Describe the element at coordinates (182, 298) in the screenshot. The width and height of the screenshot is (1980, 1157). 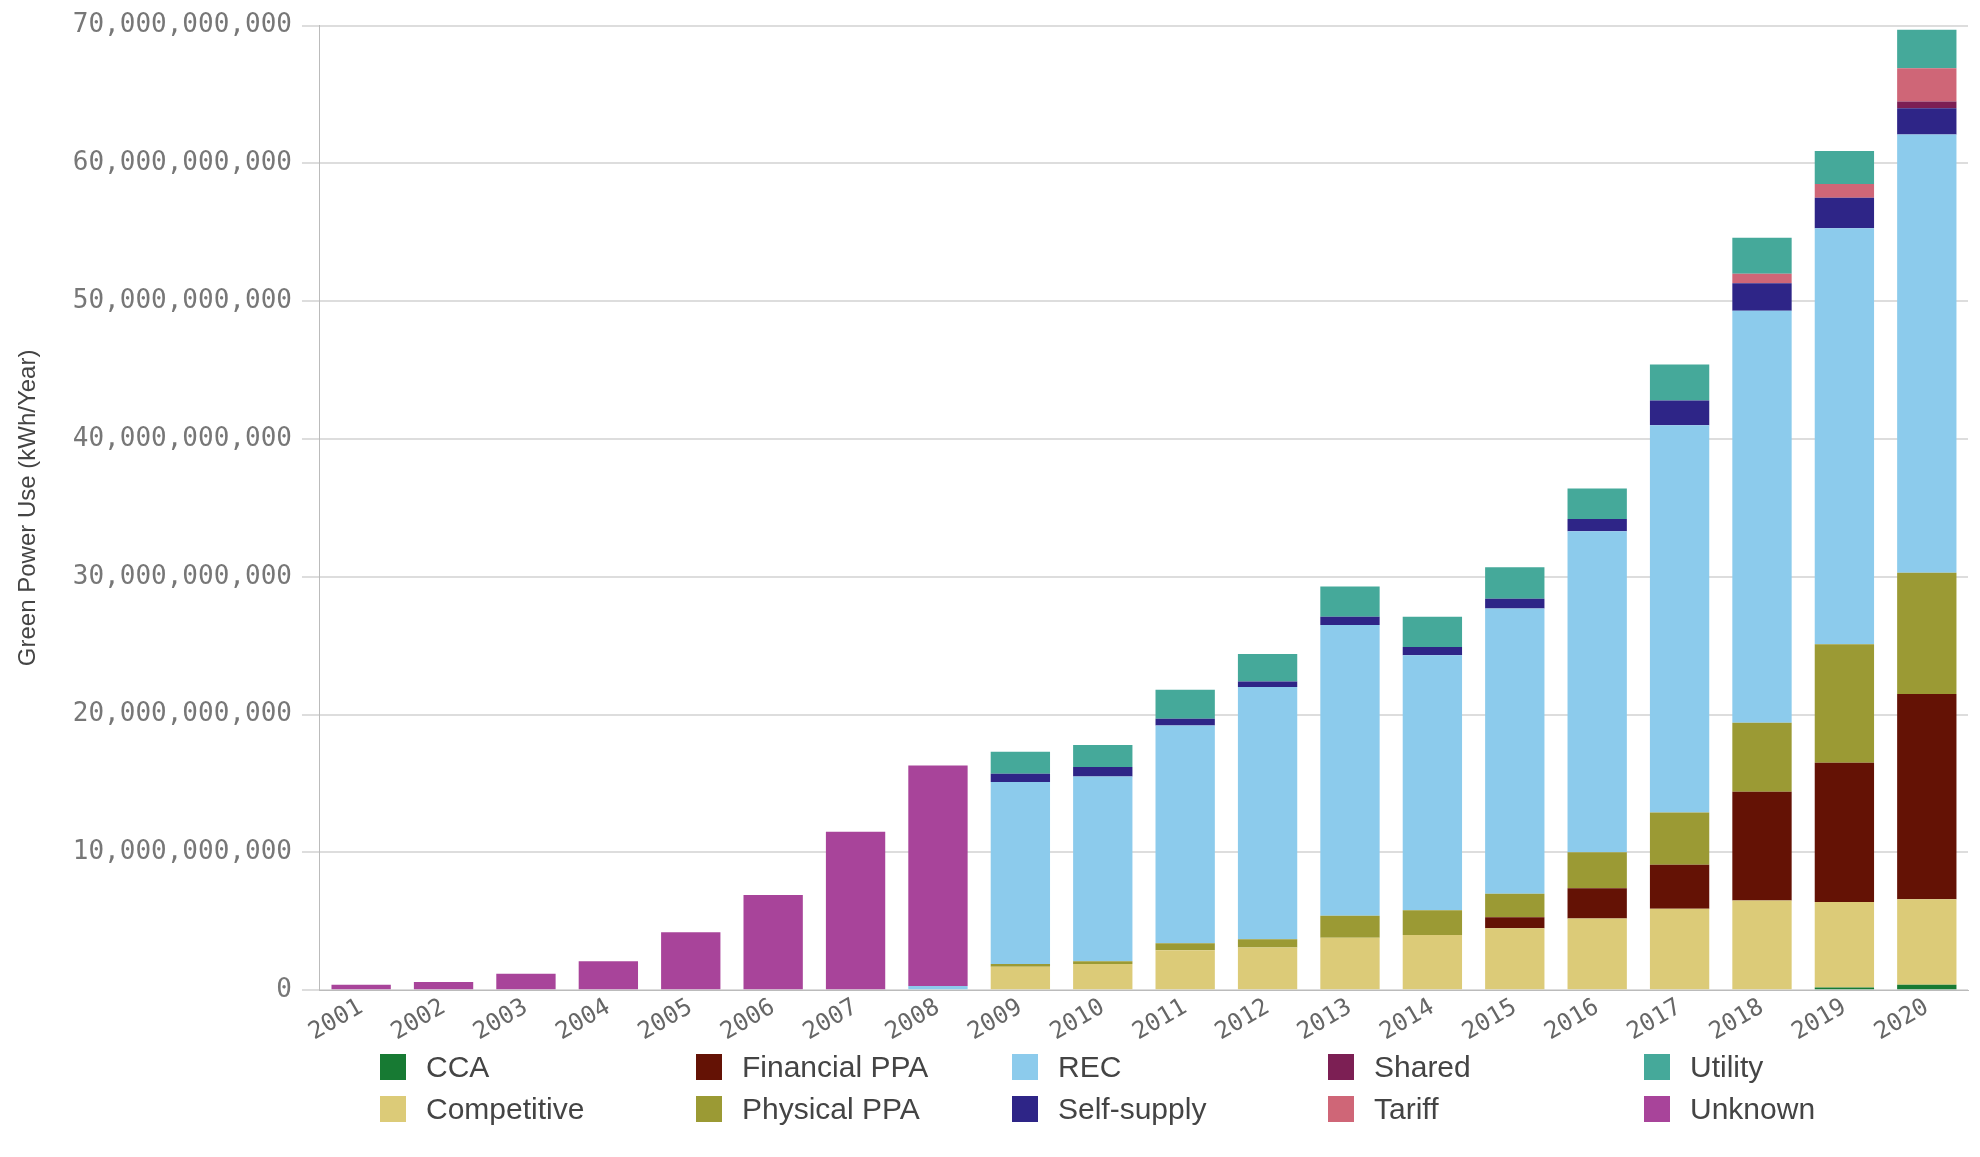
I see `y-tick-label: 50,000,000,000` at that location.